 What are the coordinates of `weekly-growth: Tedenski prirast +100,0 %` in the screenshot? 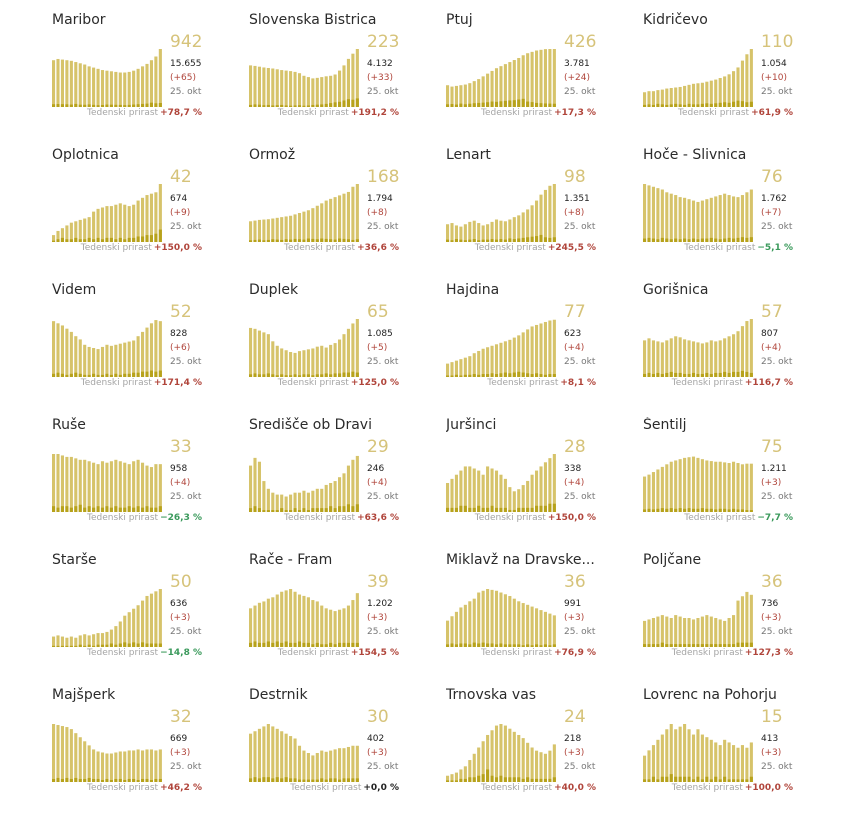 It's located at (718, 788).